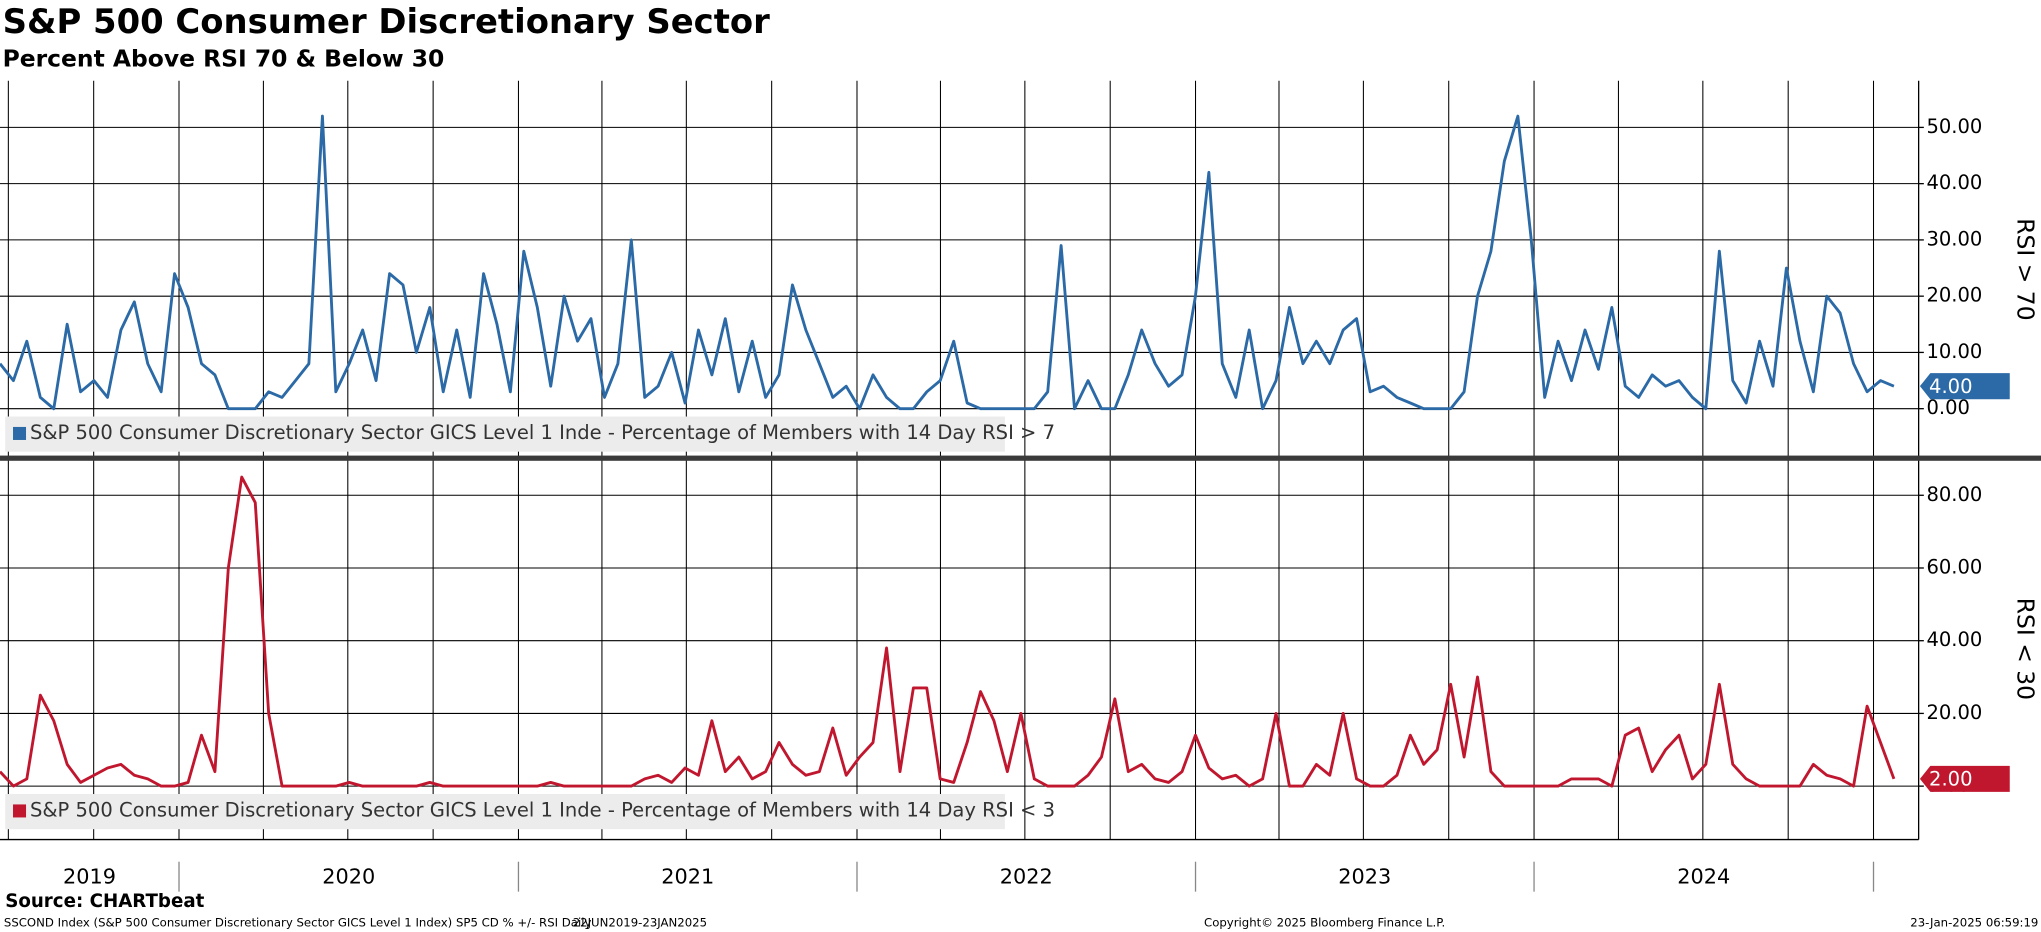 The width and height of the screenshot is (2041, 932). I want to click on last-value-label: 4.00, so click(1950, 386).